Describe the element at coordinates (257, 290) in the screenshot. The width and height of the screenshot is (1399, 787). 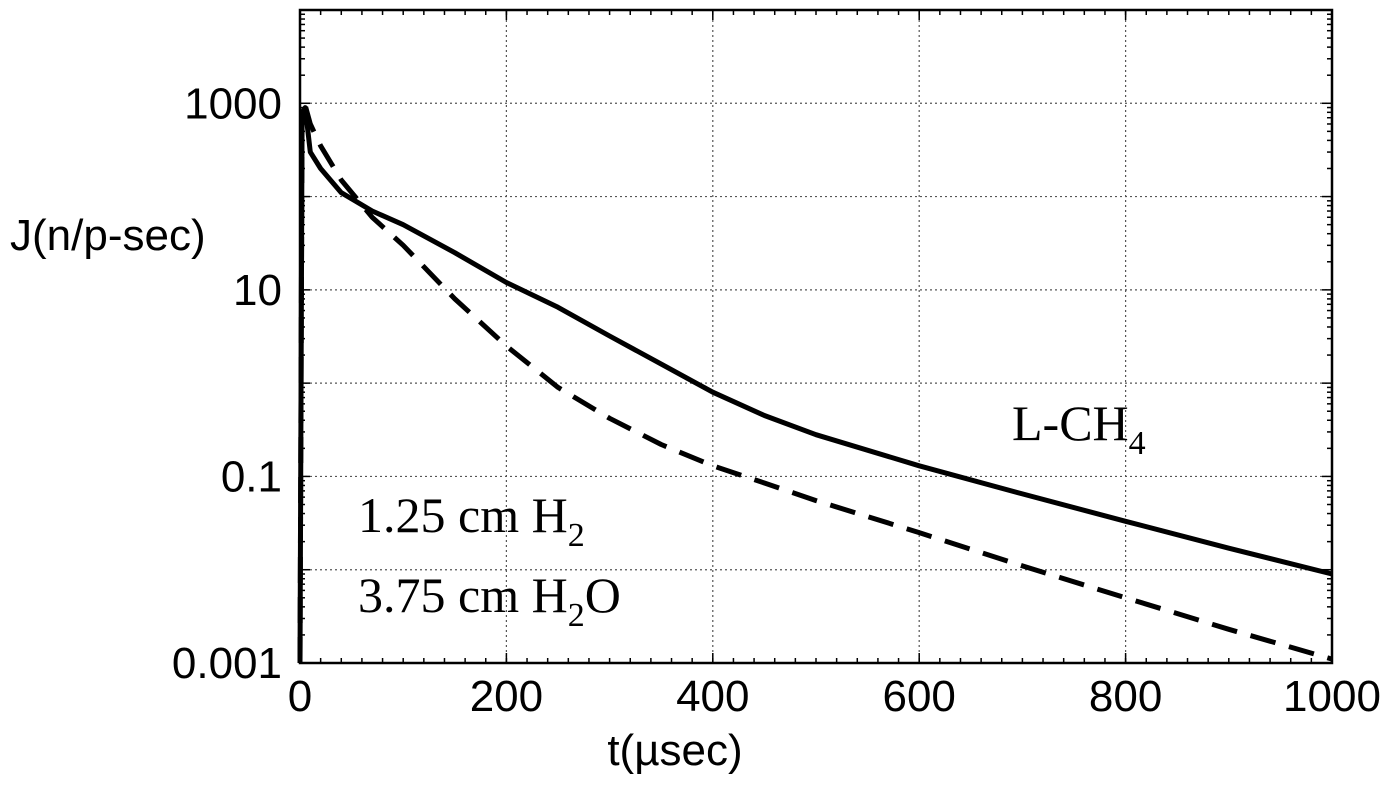
I see `y-tick-label: 10` at that location.